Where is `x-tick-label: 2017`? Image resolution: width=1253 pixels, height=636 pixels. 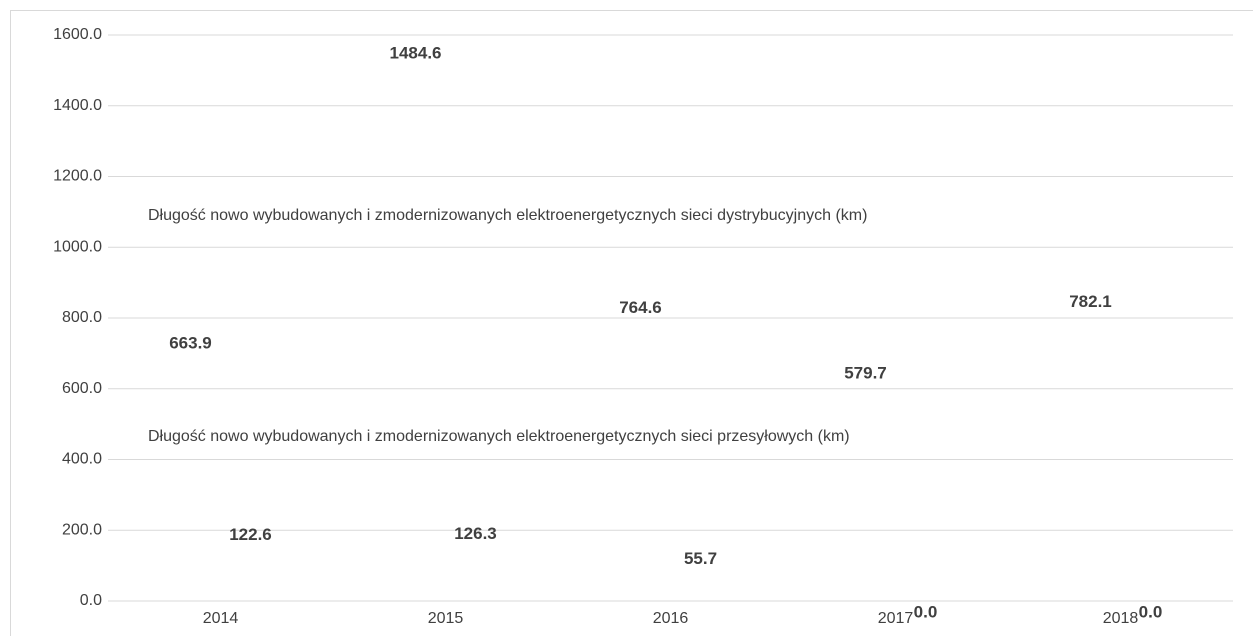
x-tick-label: 2017 is located at coordinates (896, 618).